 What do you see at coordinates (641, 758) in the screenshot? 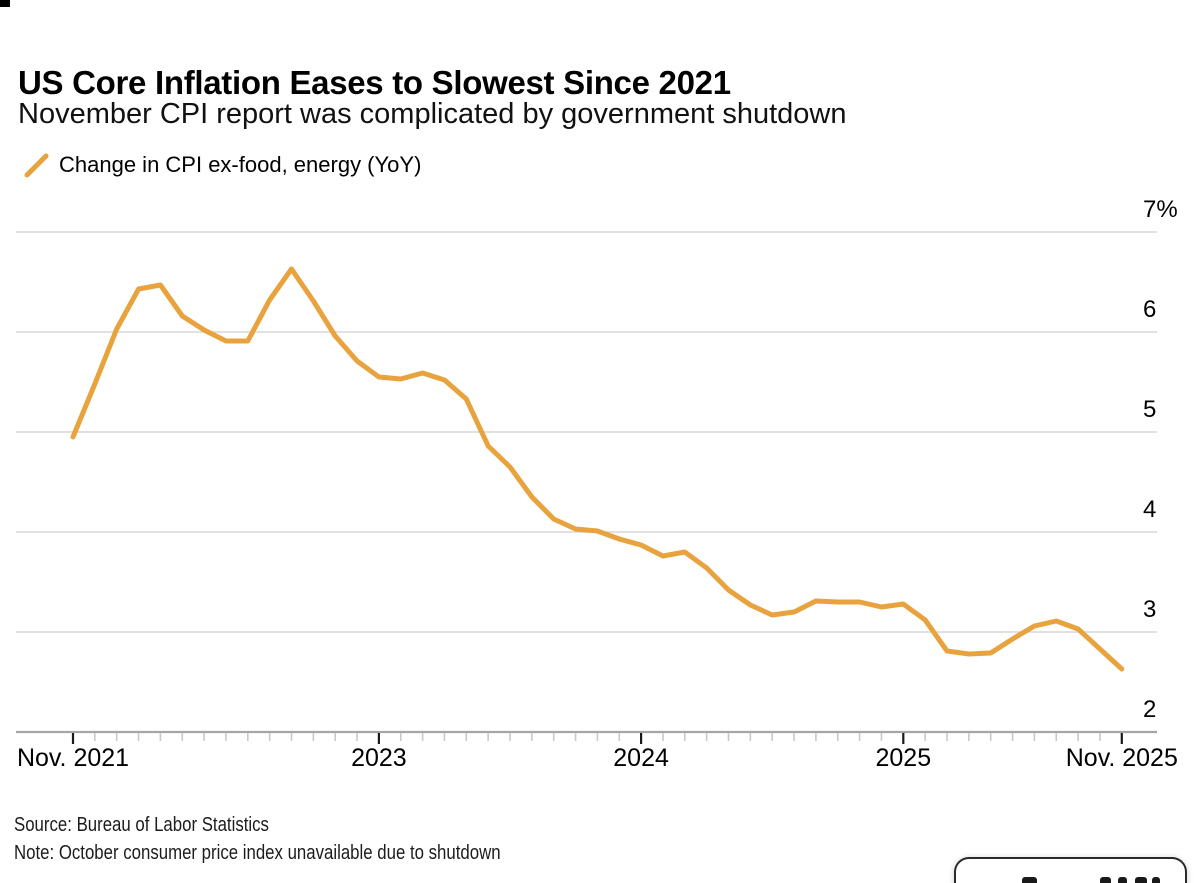
I see `x-axis-label: 2024` at bounding box center [641, 758].